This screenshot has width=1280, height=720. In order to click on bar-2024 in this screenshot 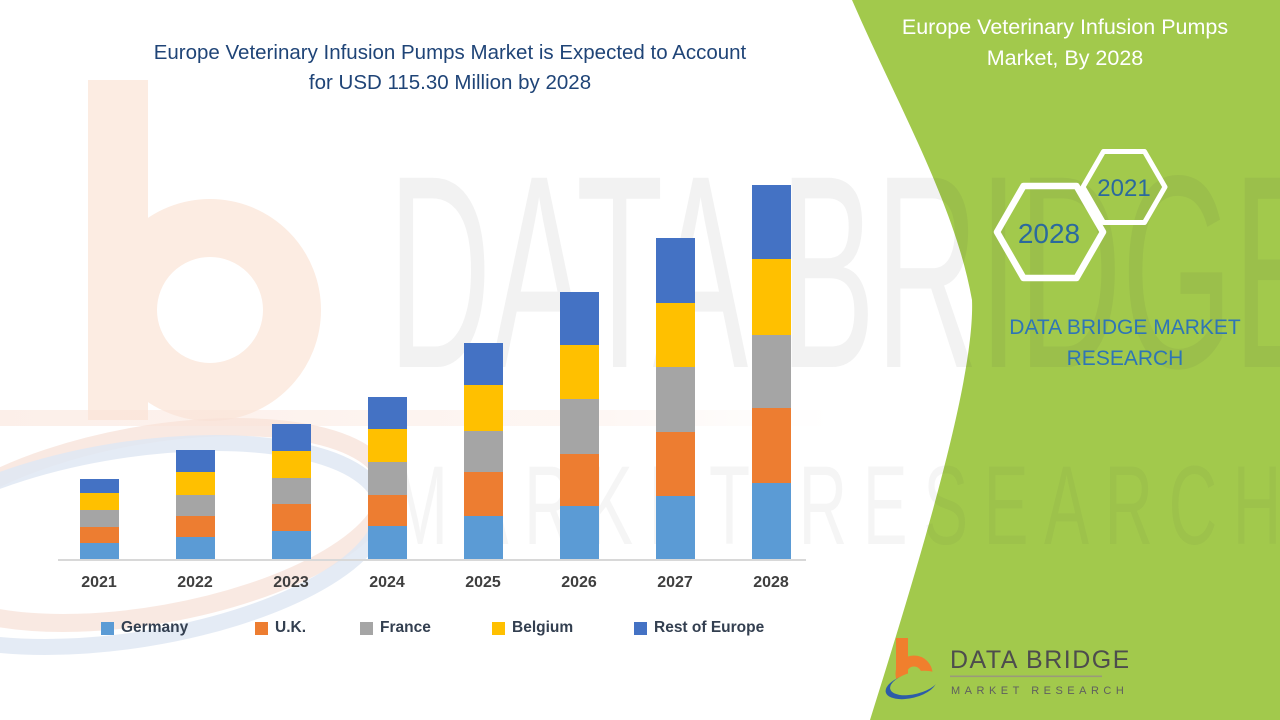, I will do `click(387, 478)`.